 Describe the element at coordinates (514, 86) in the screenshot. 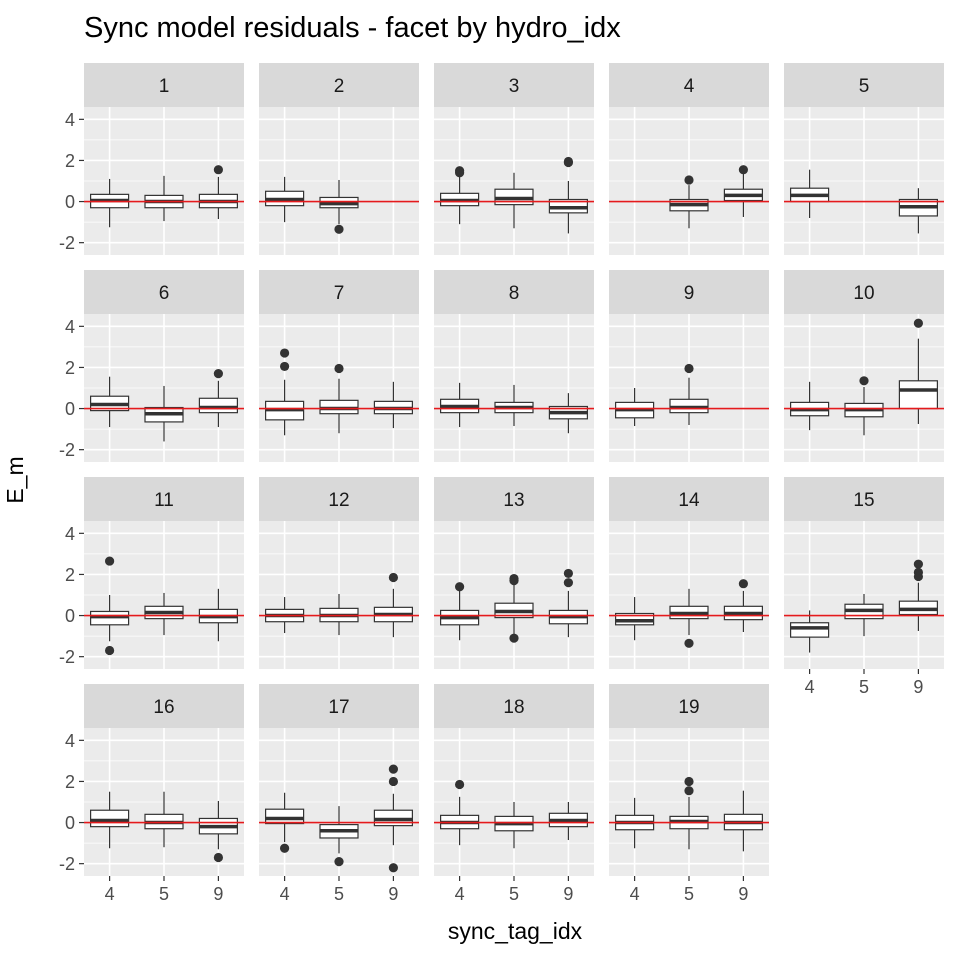

I see `facet-label: 3` at that location.